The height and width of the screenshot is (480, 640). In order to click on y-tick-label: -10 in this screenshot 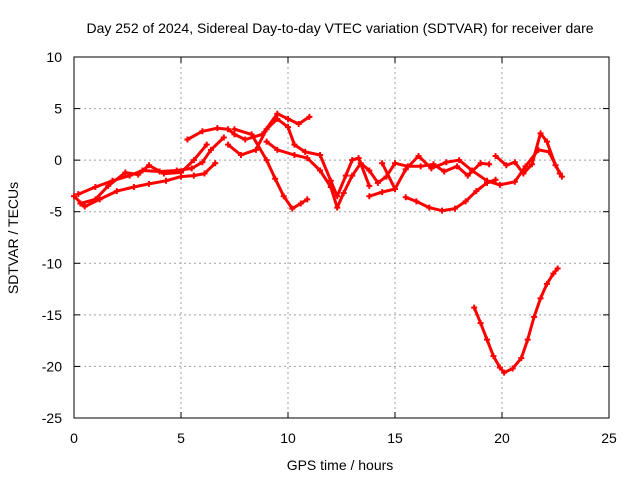, I will do `click(52, 263)`.